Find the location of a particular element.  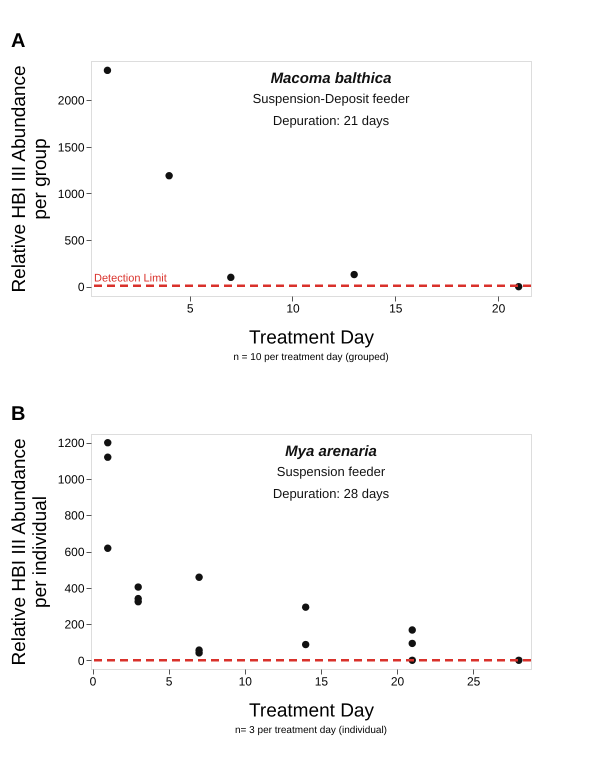

y-tick-label: 600 is located at coordinates (74, 552).